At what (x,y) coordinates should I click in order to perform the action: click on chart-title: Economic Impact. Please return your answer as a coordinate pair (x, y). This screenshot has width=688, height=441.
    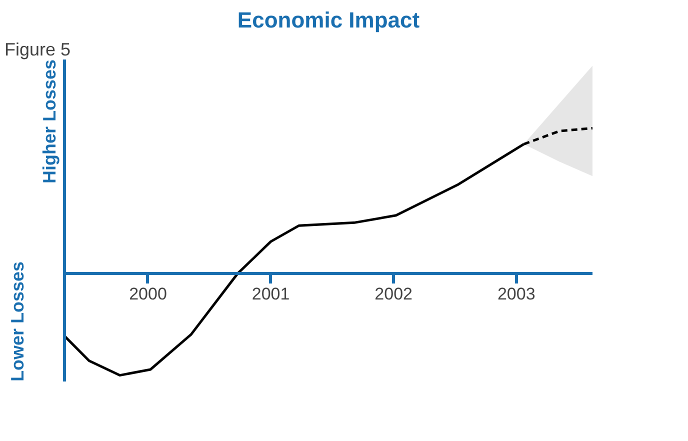
    Looking at the image, I should click on (328, 20).